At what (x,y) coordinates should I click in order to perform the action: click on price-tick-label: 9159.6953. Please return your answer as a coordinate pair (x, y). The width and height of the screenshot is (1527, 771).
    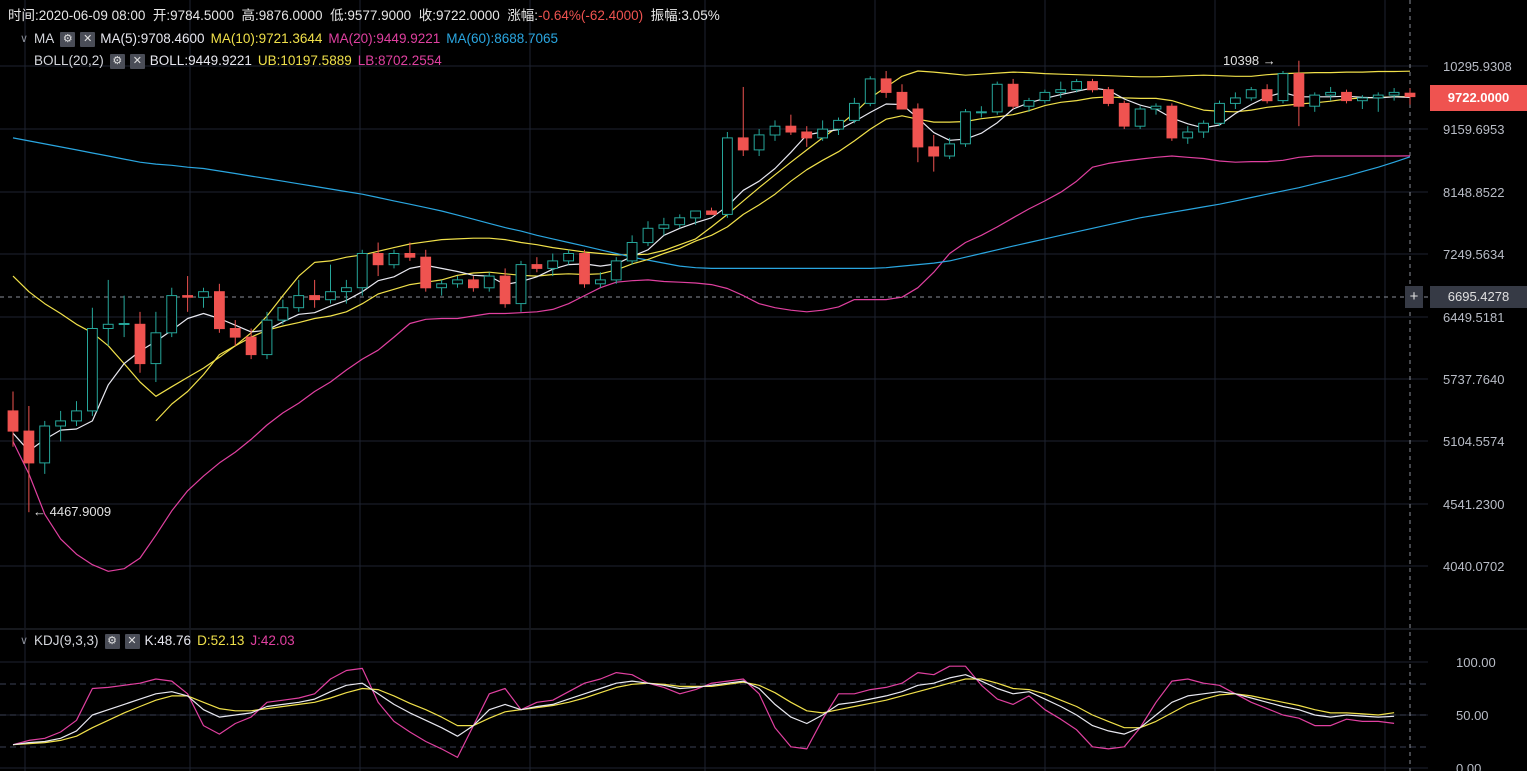
    Looking at the image, I should click on (1473, 129).